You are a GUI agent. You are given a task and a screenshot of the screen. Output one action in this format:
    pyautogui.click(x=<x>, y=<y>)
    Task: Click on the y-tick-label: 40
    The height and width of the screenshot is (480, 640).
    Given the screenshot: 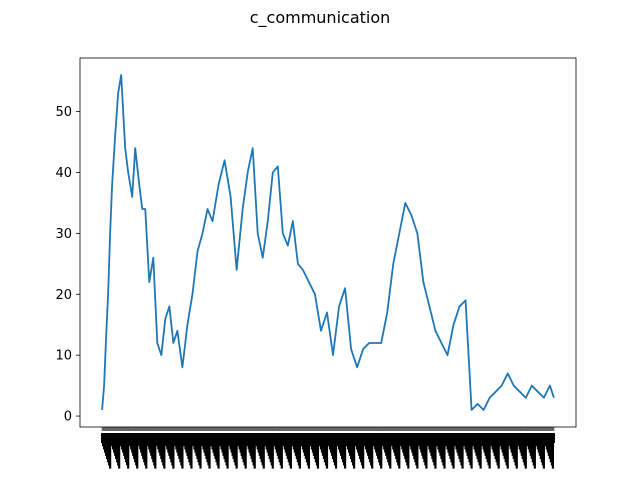 What is the action you would take?
    pyautogui.click(x=63, y=173)
    